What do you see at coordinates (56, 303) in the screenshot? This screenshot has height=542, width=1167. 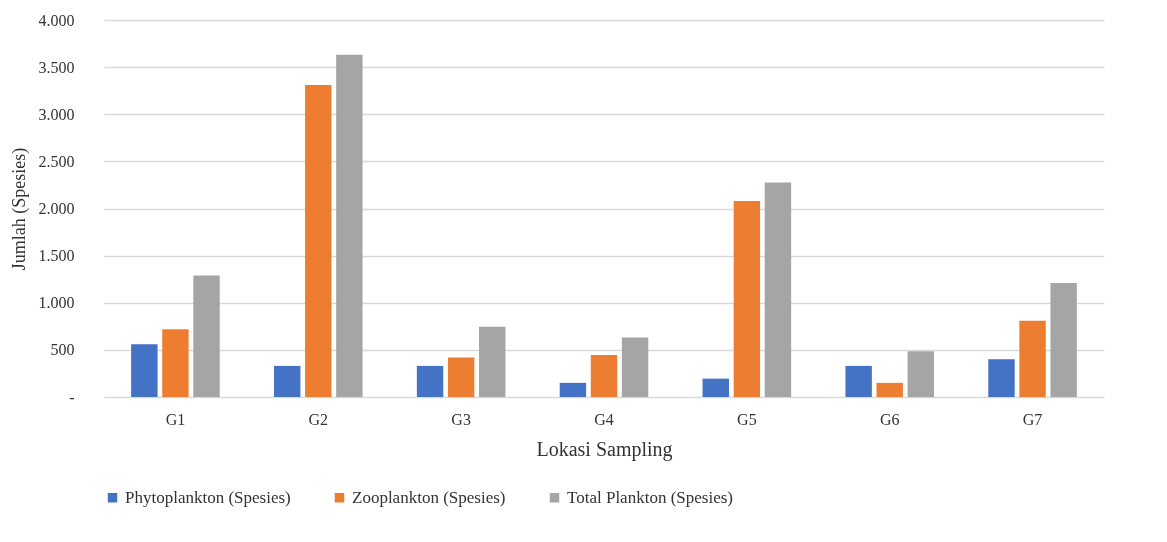 I see `y-tick-label: 1.000` at bounding box center [56, 303].